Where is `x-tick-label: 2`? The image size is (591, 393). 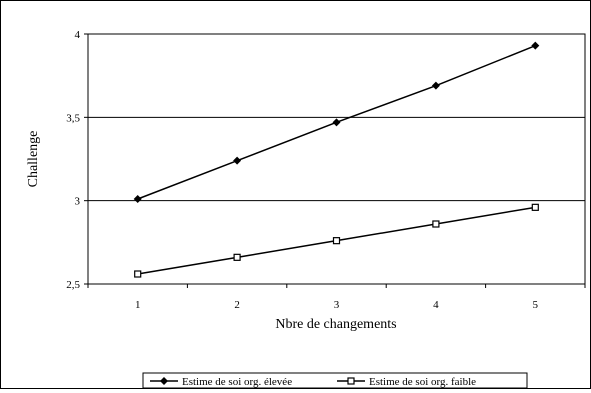 x-tick-label: 2 is located at coordinates (237, 305).